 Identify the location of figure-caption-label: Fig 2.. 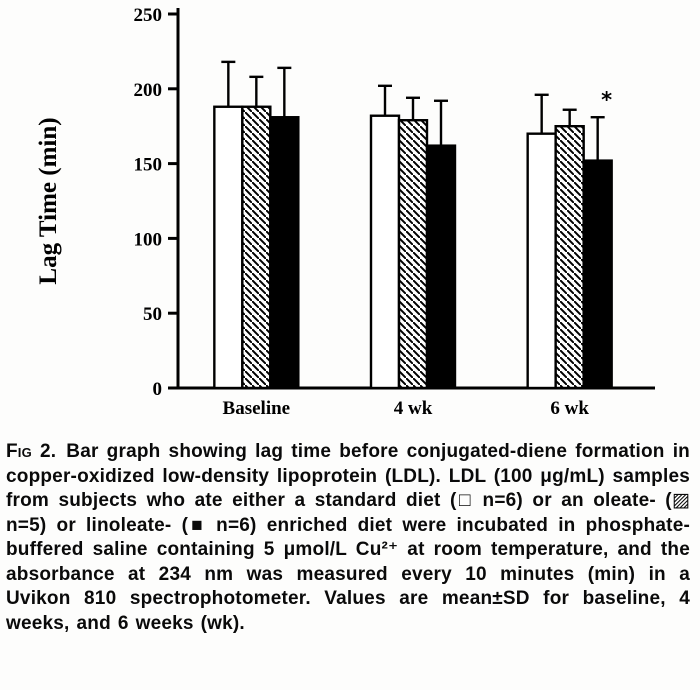
(31, 451).